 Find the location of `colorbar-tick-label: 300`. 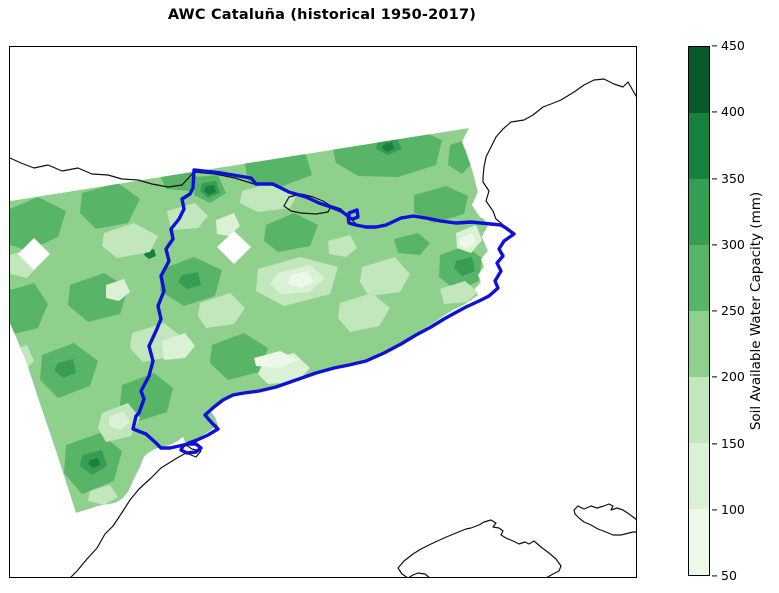

colorbar-tick-label: 300 is located at coordinates (733, 244).